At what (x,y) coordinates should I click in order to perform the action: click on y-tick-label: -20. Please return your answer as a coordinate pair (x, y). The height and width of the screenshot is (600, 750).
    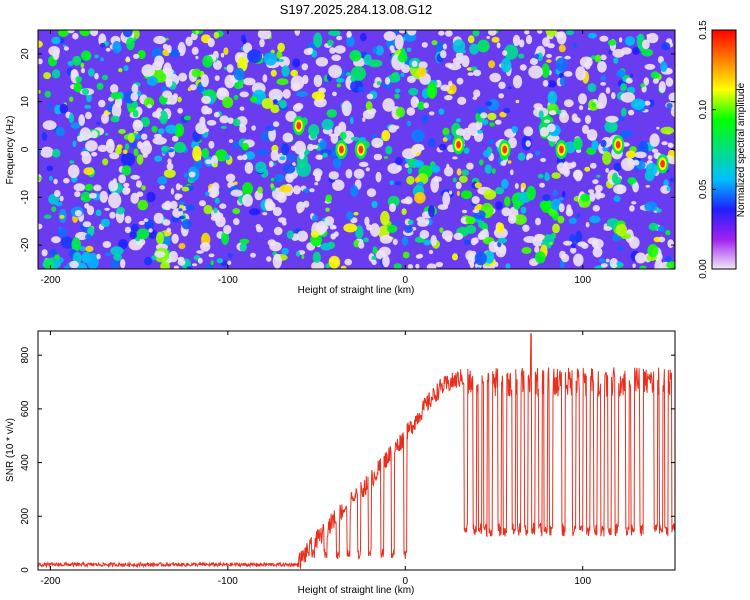
    Looking at the image, I should click on (25, 244).